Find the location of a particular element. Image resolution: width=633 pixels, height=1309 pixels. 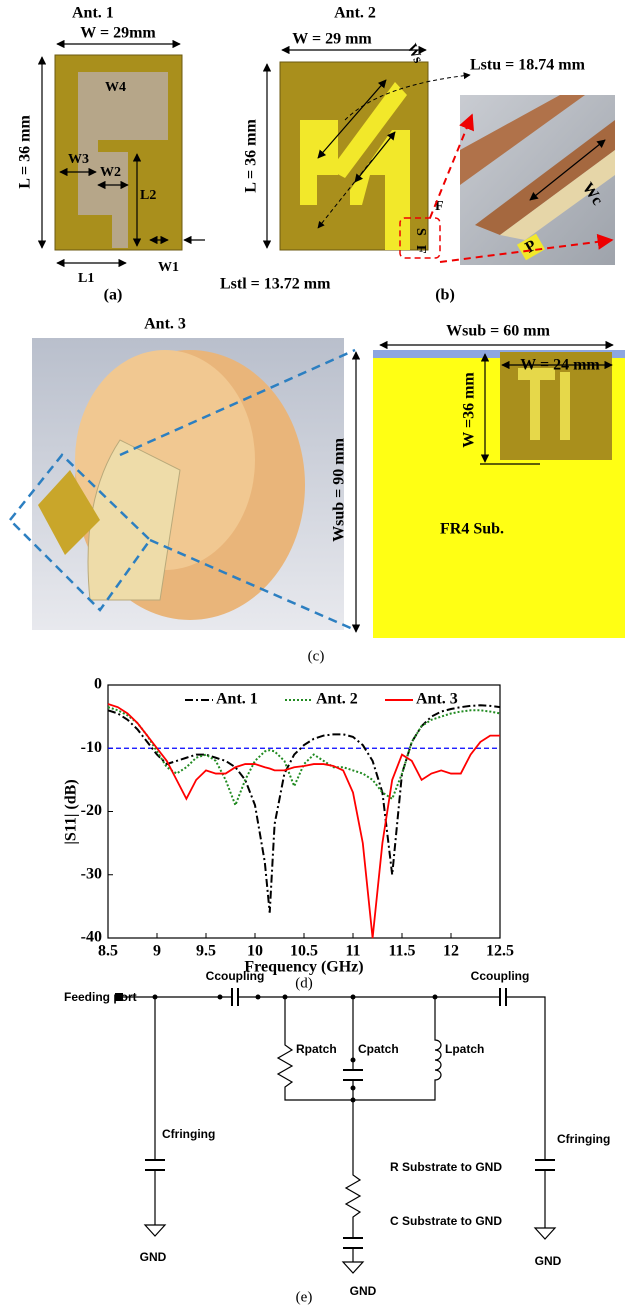

label: Wsub = 60 mm is located at coordinates (498, 331).